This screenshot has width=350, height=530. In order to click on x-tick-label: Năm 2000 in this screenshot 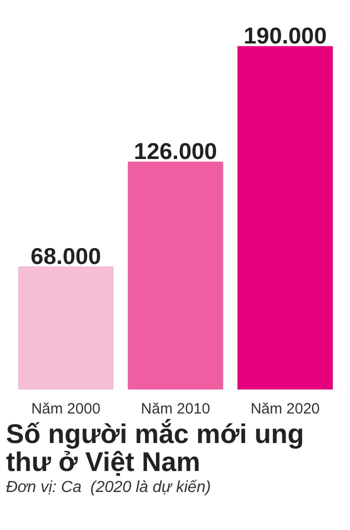, I will do `click(65, 409)`.